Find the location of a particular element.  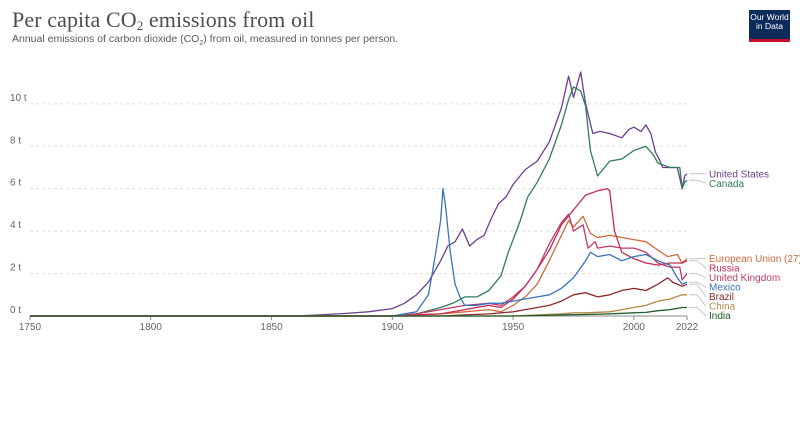

owid-logo: Our World in Data is located at coordinates (769, 26).